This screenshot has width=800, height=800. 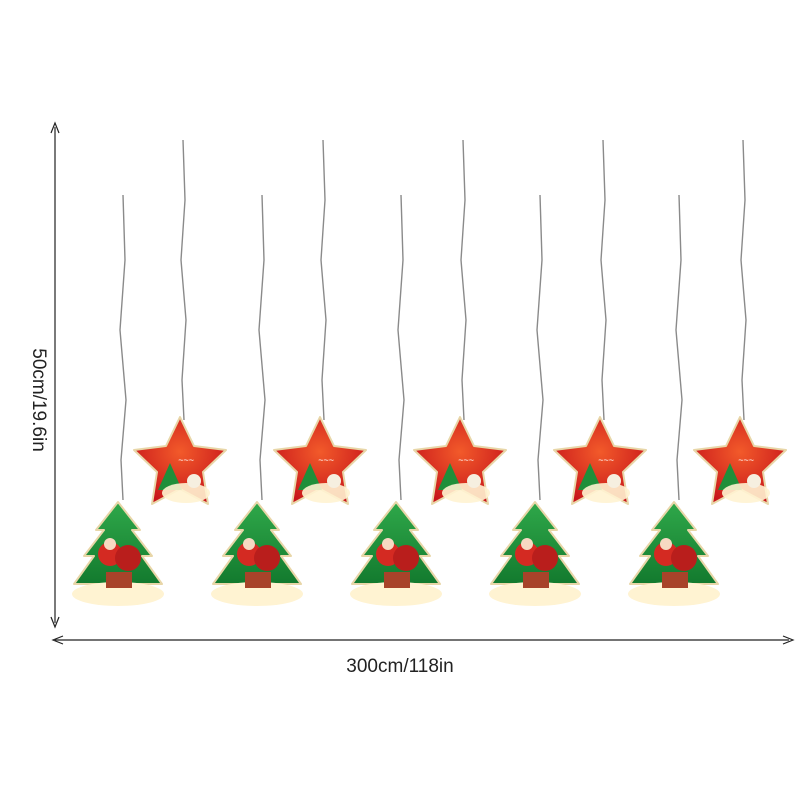 What do you see at coordinates (38, 400) in the screenshot?
I see `height-label: 50cm/19.6in` at bounding box center [38, 400].